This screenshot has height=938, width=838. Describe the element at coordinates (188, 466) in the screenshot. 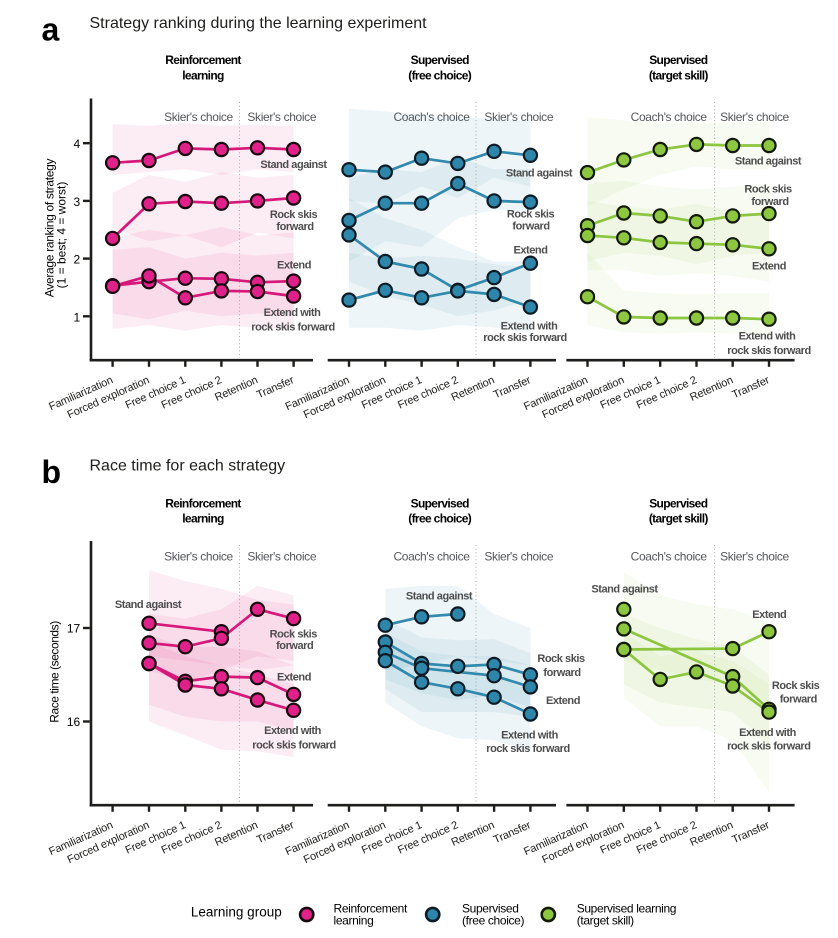

I see `svg-text: Race time for each strategy` at that location.